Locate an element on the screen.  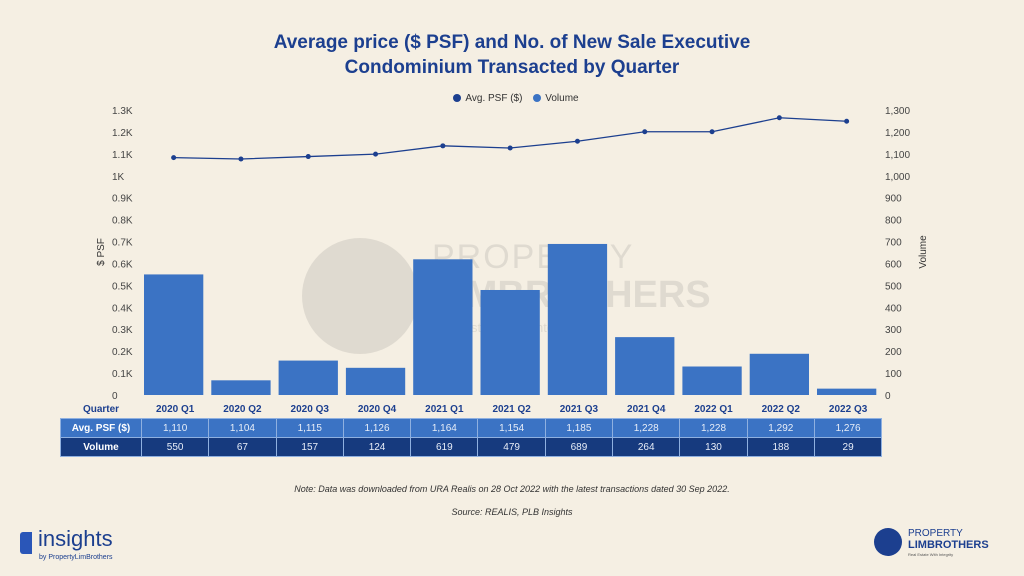
right-tick-label: 1,200 is located at coordinates (897, 133).